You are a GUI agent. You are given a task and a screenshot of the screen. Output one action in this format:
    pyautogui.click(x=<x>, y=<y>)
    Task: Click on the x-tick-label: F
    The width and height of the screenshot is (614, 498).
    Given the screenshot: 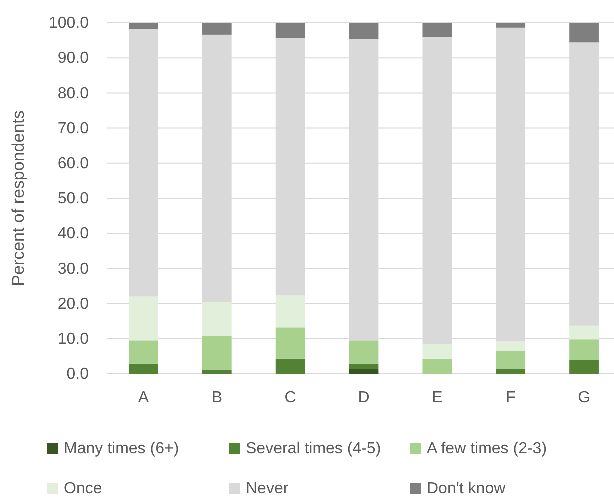 What is the action you would take?
    pyautogui.click(x=511, y=397)
    